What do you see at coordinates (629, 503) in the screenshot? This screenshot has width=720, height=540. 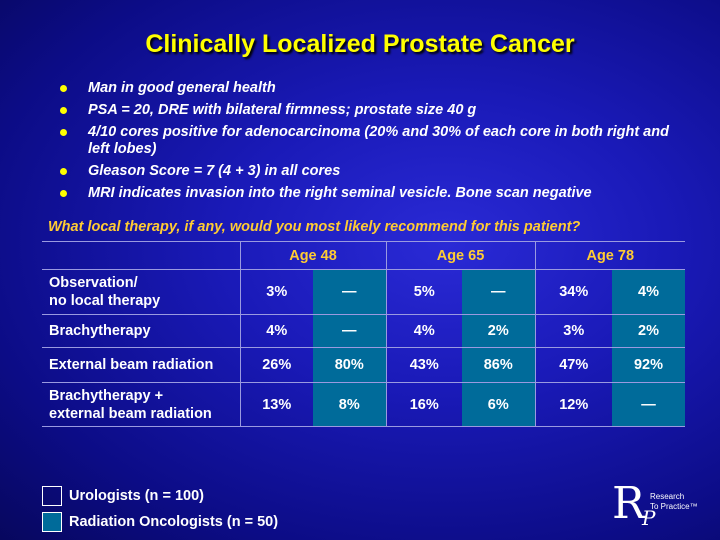 I see `logo-letter-r: R` at bounding box center [629, 503].